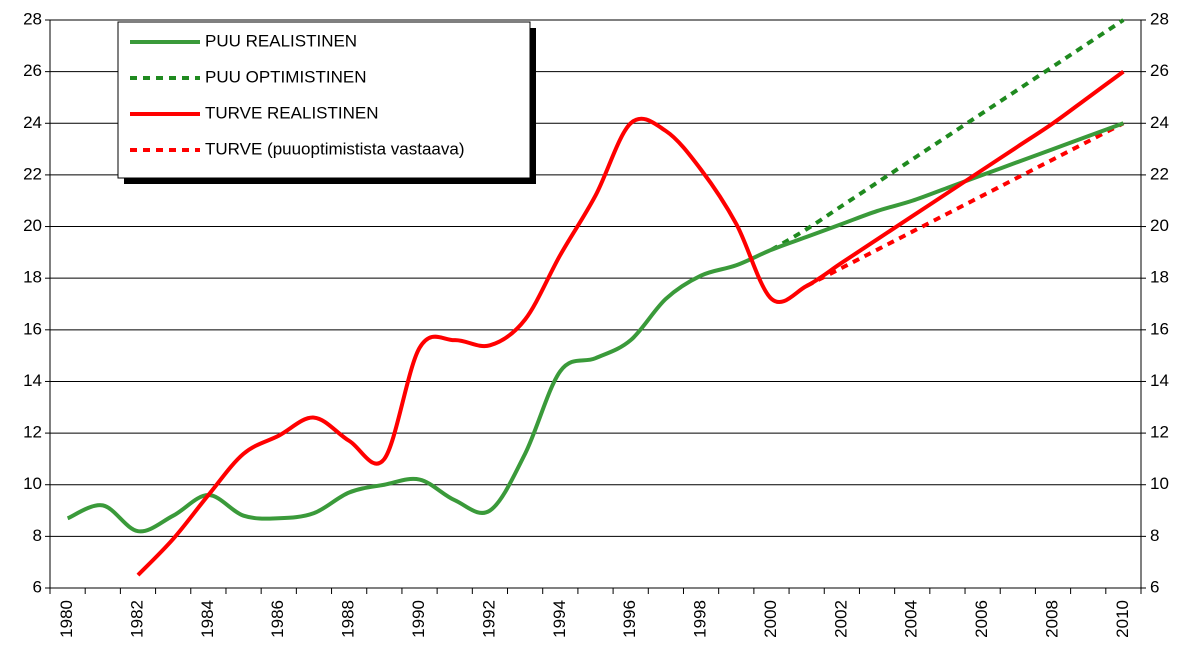 The image size is (1186, 654). Describe the element at coordinates (66, 619) in the screenshot. I see `x-tick-label: 1980` at that location.